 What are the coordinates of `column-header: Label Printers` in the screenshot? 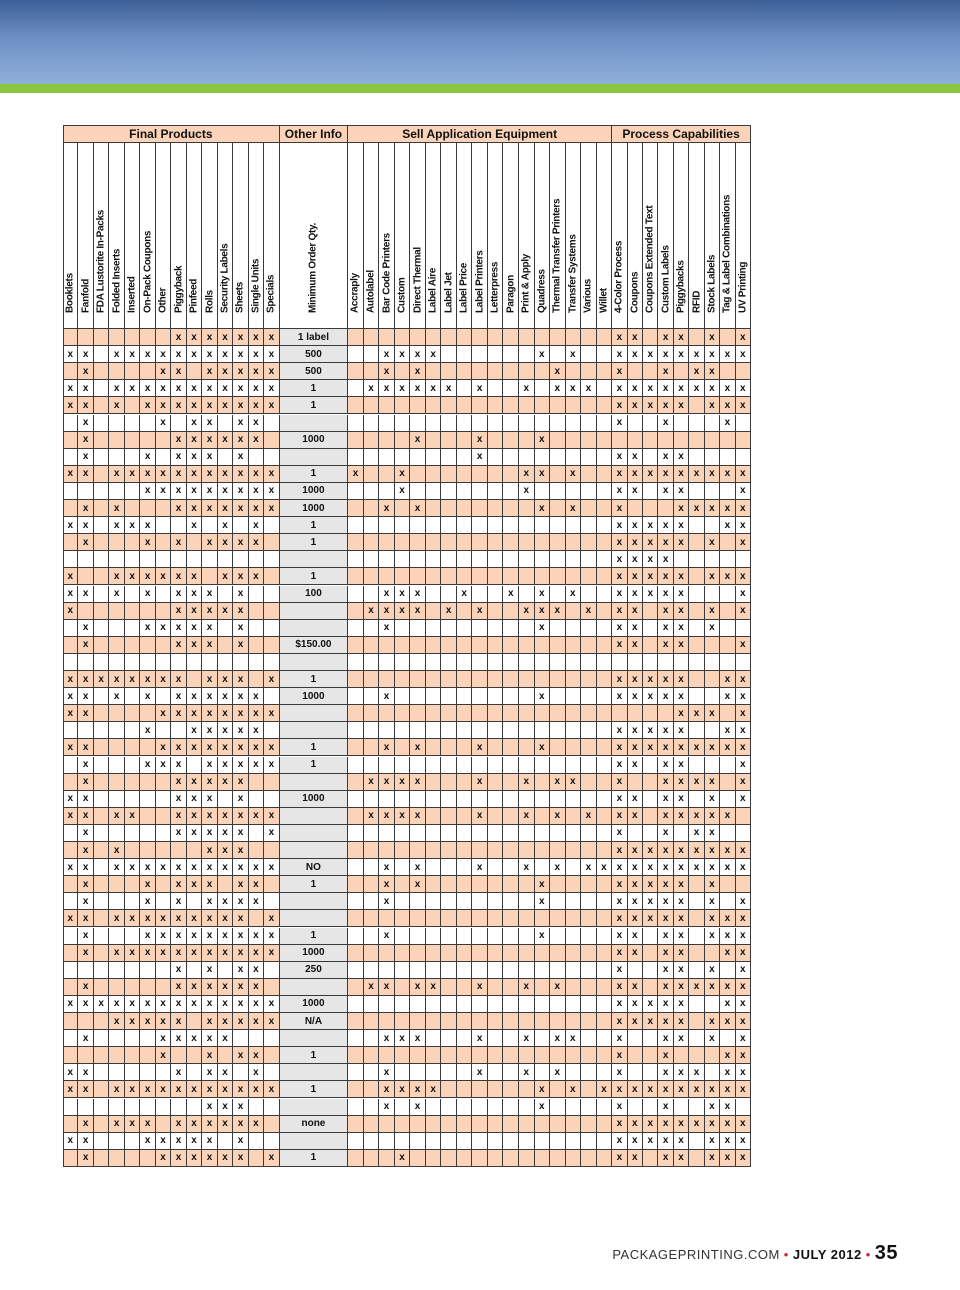 It's located at (480, 236).